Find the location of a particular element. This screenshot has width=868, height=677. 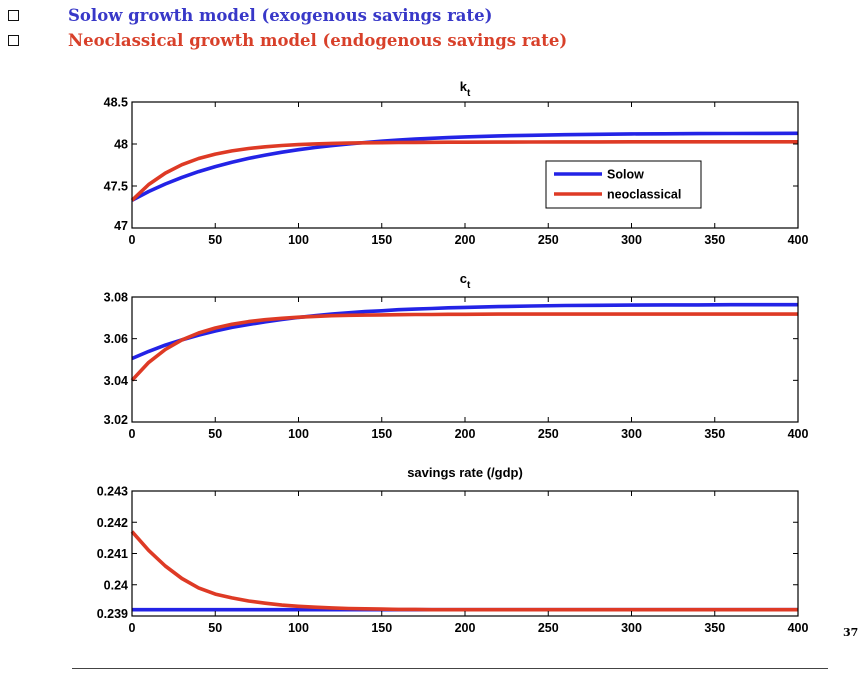

y-tick-label: 0.239 is located at coordinates (112, 614).